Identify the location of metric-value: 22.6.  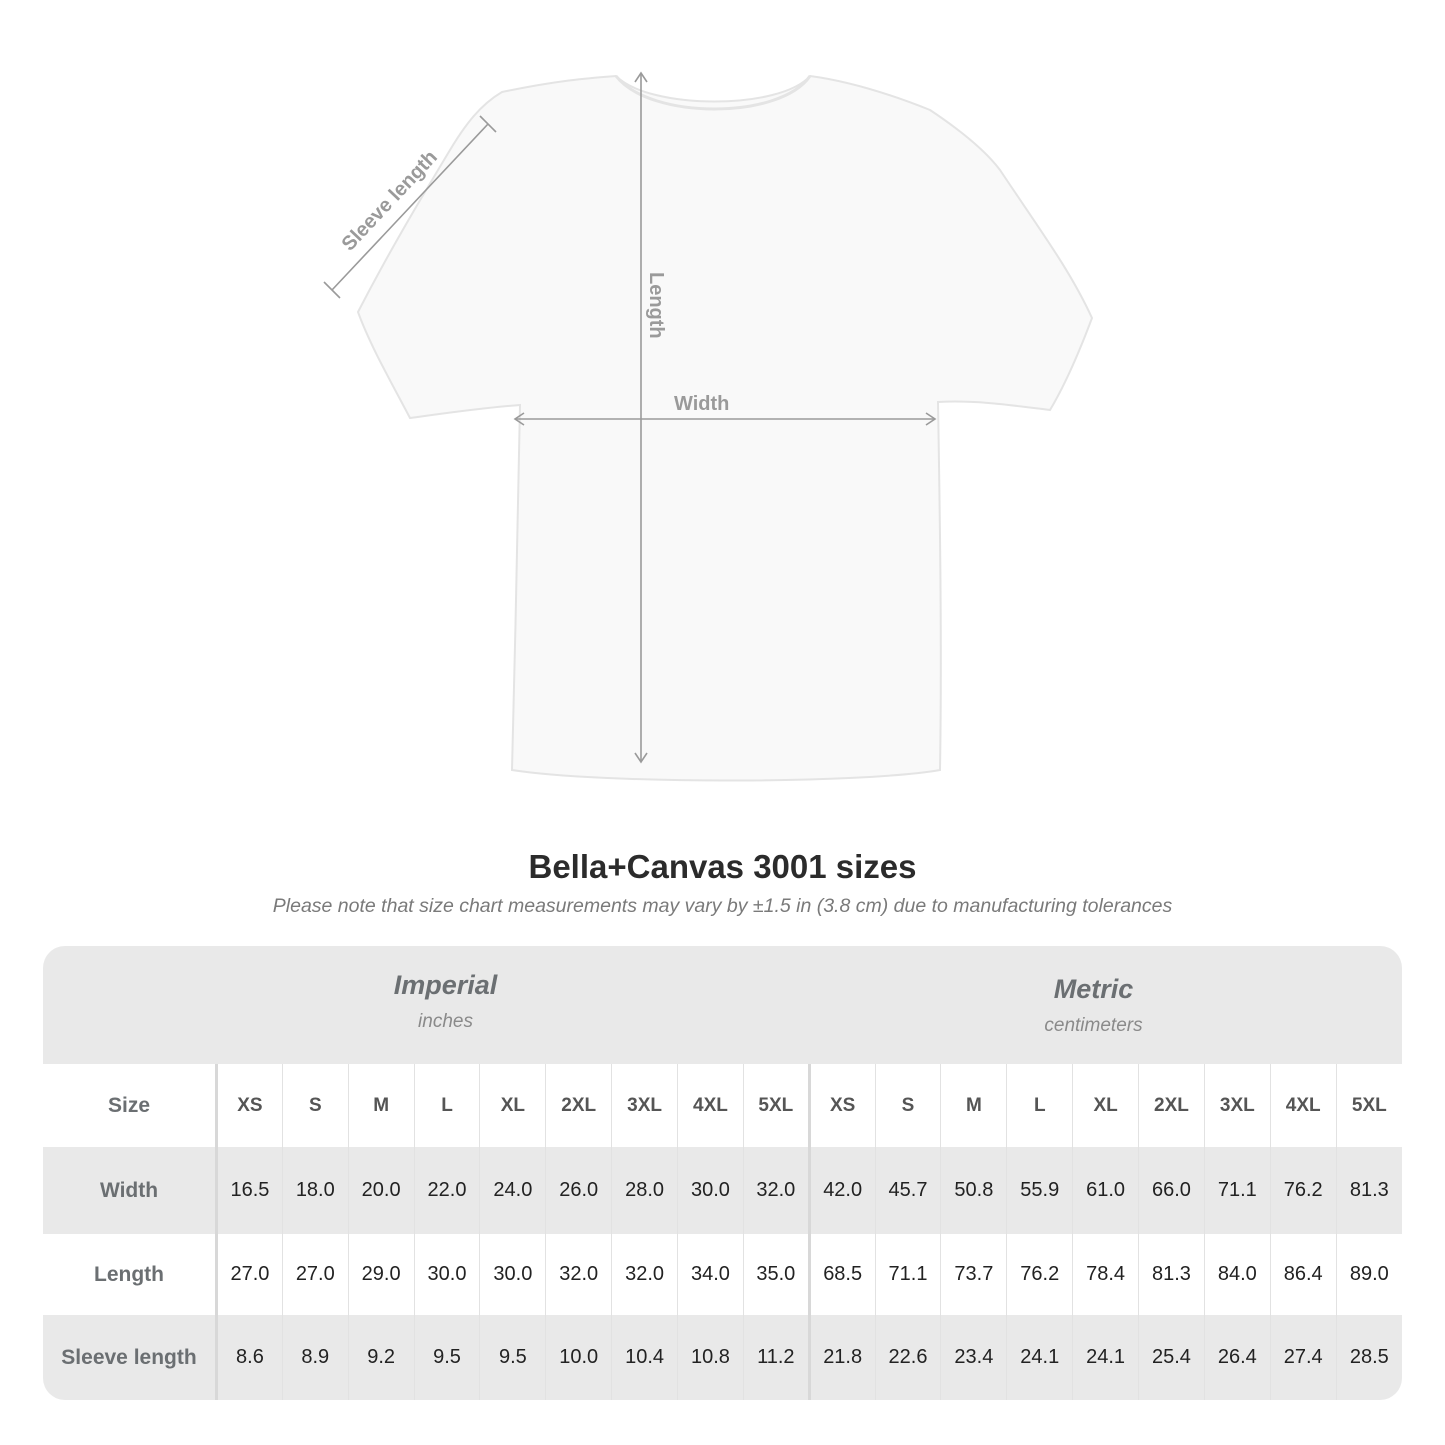
(907, 1357).